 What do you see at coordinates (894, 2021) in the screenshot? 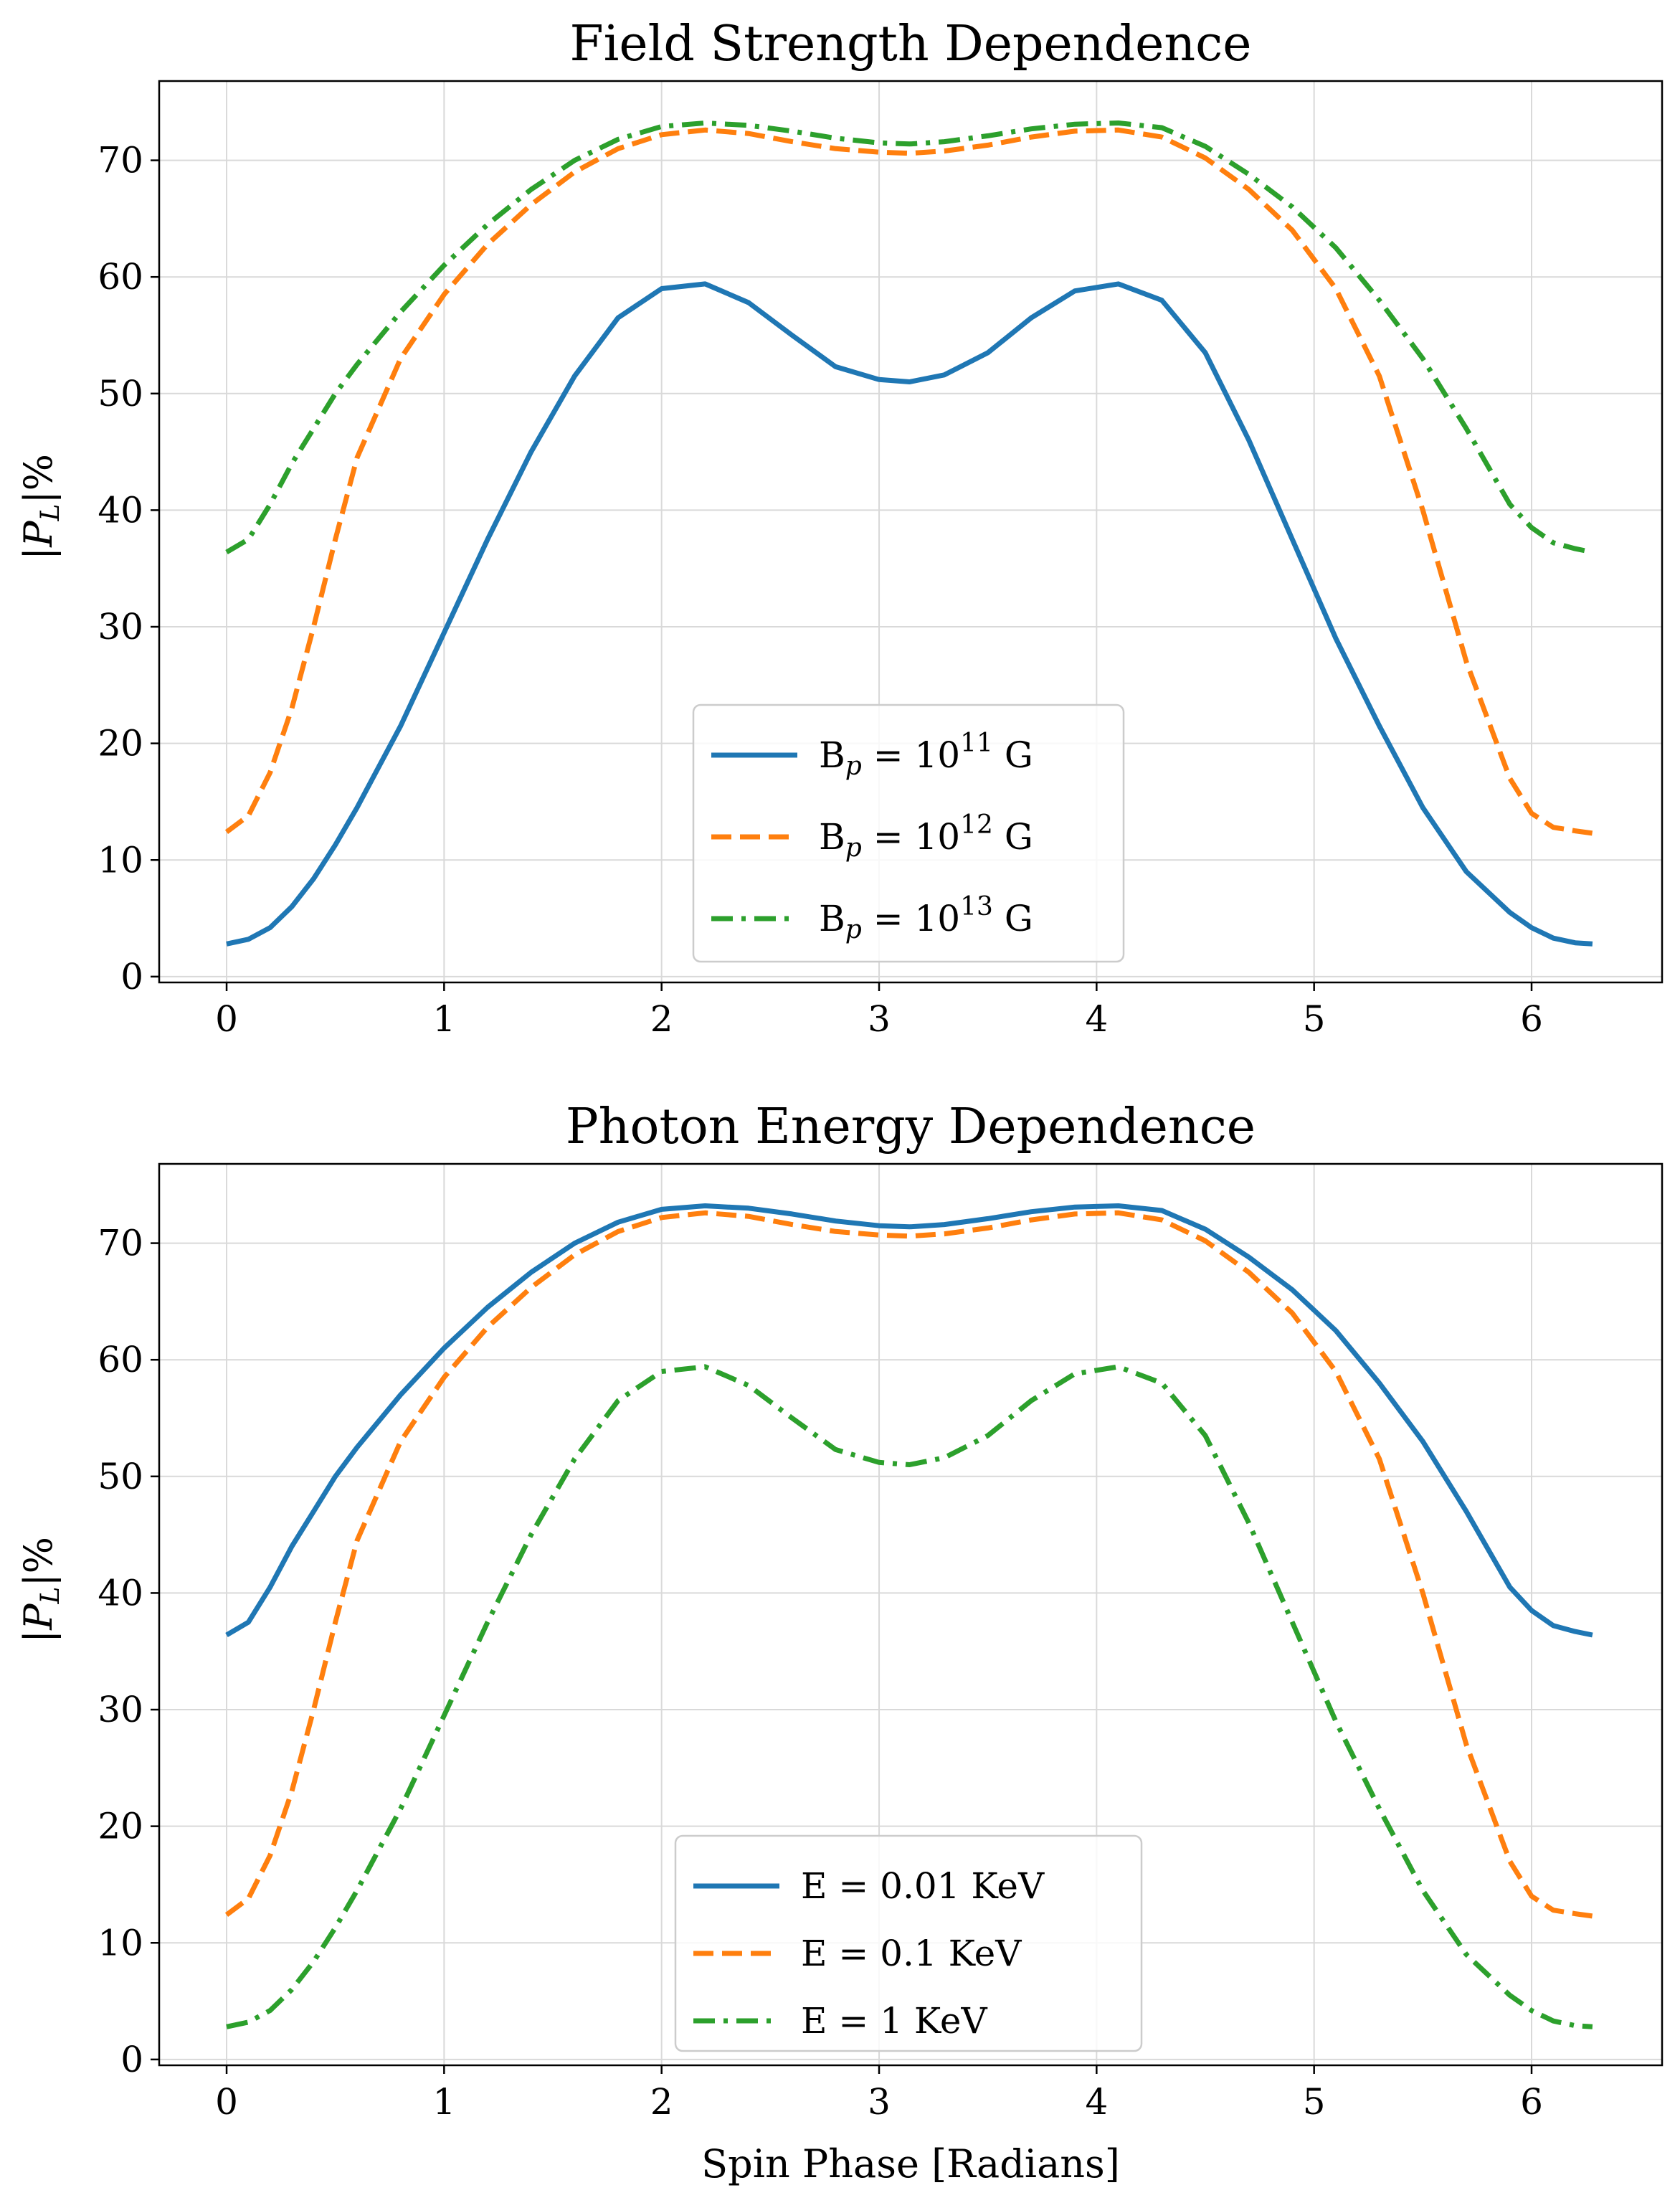
I see `legend-label: E = 1 KeV` at bounding box center [894, 2021].